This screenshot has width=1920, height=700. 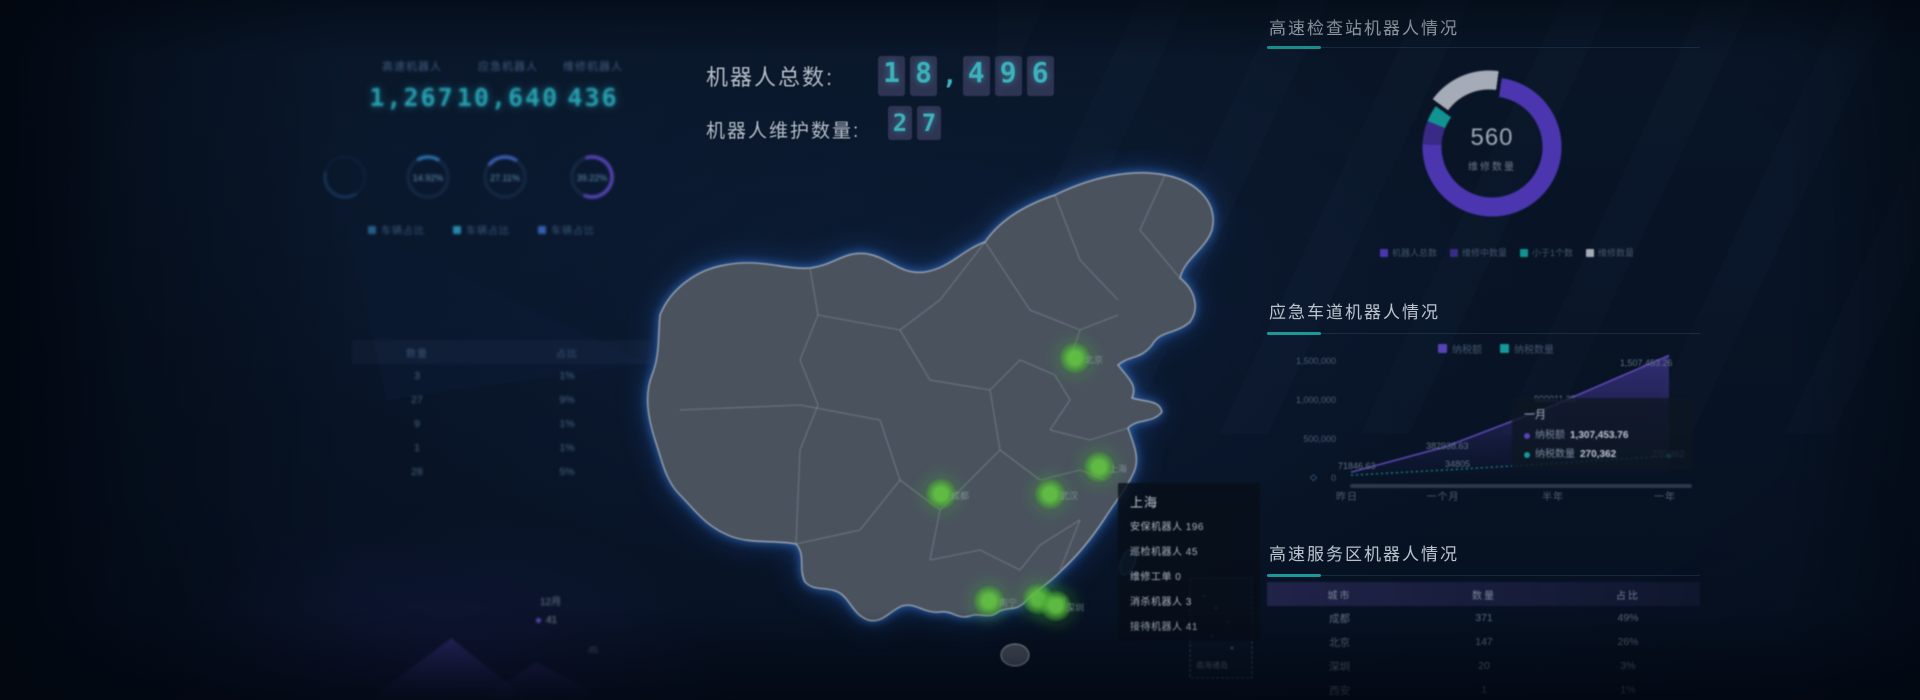 What do you see at coordinates (1164, 627) in the screenshot?
I see `tooltip-row: 接待机器人 41` at bounding box center [1164, 627].